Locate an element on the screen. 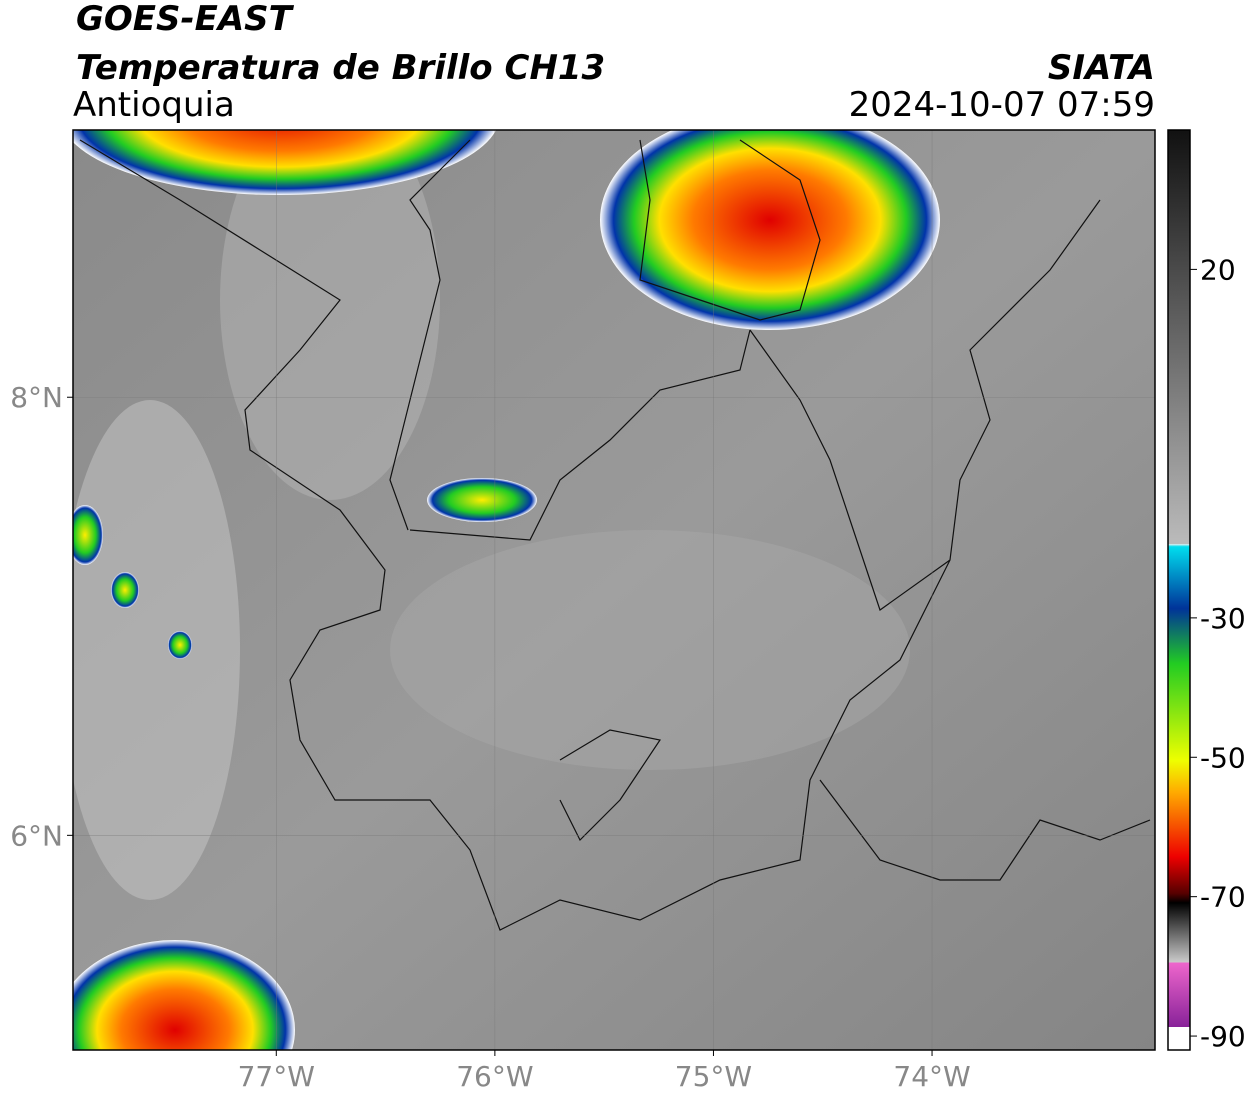 The height and width of the screenshot is (1099, 1252). title: GOES-EAST is located at coordinates (185, 19).